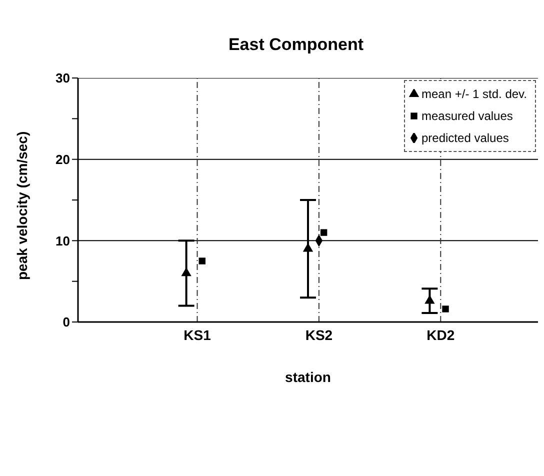 The image size is (544, 476). I want to click on legend-label: measured values, so click(467, 116).